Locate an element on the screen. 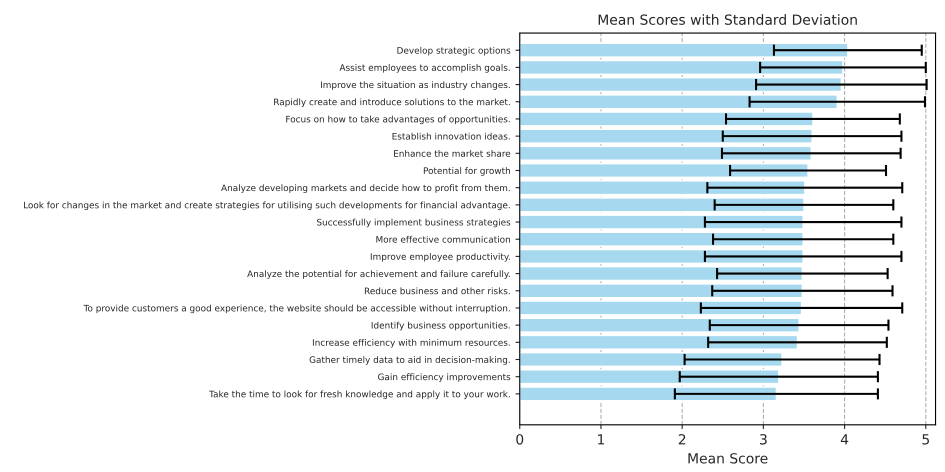 The image size is (945, 472). chart-title: Mean Scores with Standard Deviation is located at coordinates (727, 19).